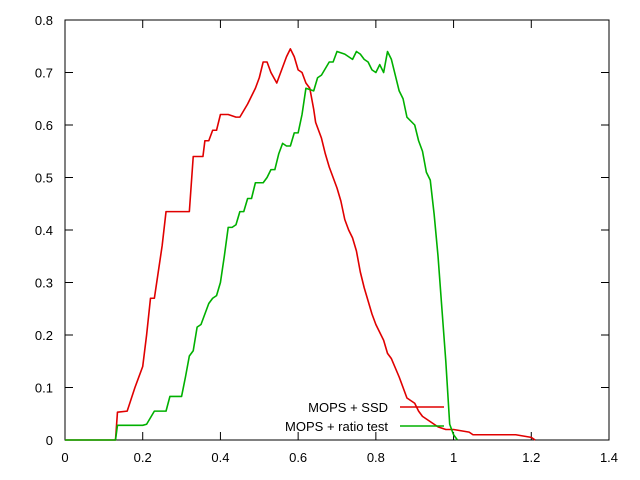 The image size is (640, 480). Describe the element at coordinates (348, 407) in the screenshot. I see `legend-label-1: MOPS + SSD` at that location.